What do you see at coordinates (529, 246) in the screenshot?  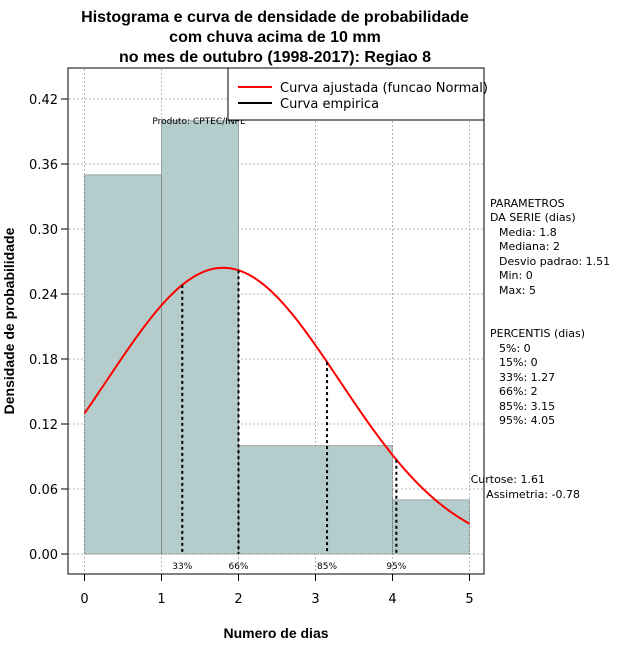 I see `parameter-median: Mediana: 2` at bounding box center [529, 246].